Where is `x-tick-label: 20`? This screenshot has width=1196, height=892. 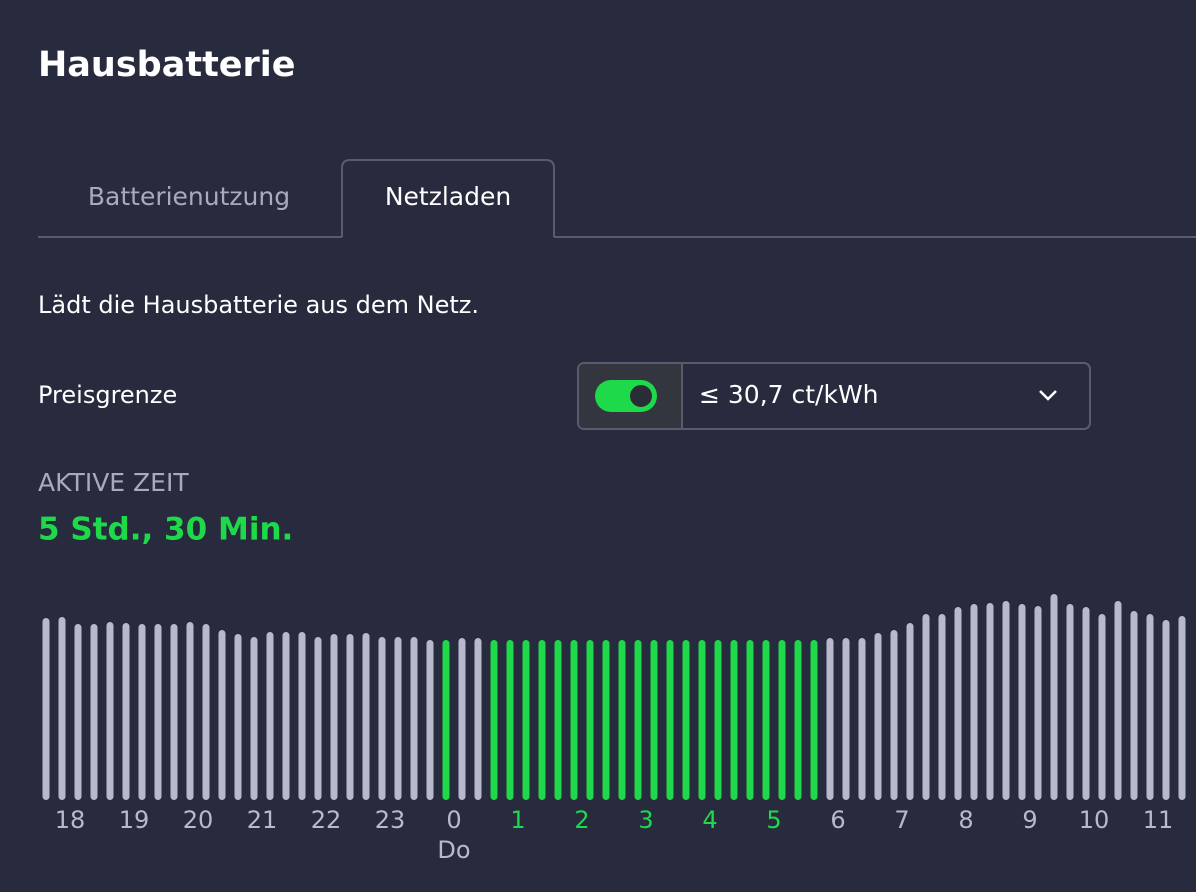
x-tick-label: 20 is located at coordinates (198, 820).